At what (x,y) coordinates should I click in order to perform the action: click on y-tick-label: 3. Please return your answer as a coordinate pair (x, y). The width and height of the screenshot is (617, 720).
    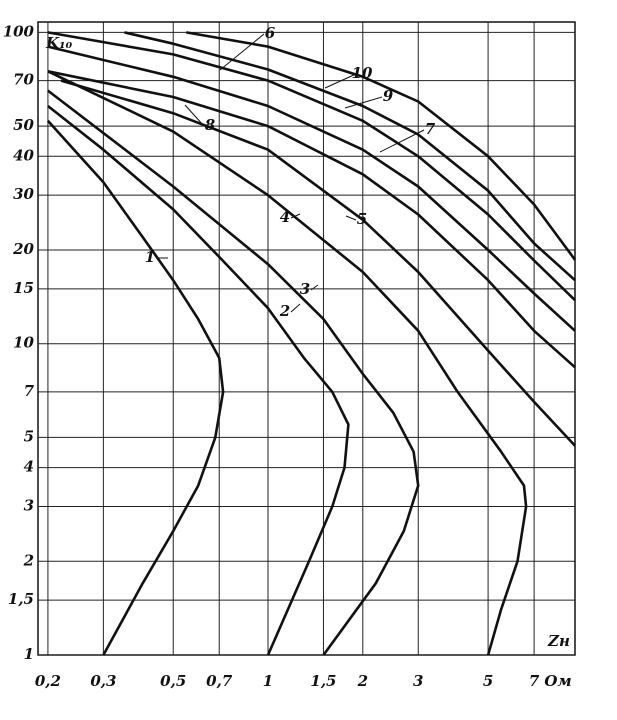
    Looking at the image, I should click on (29, 505).